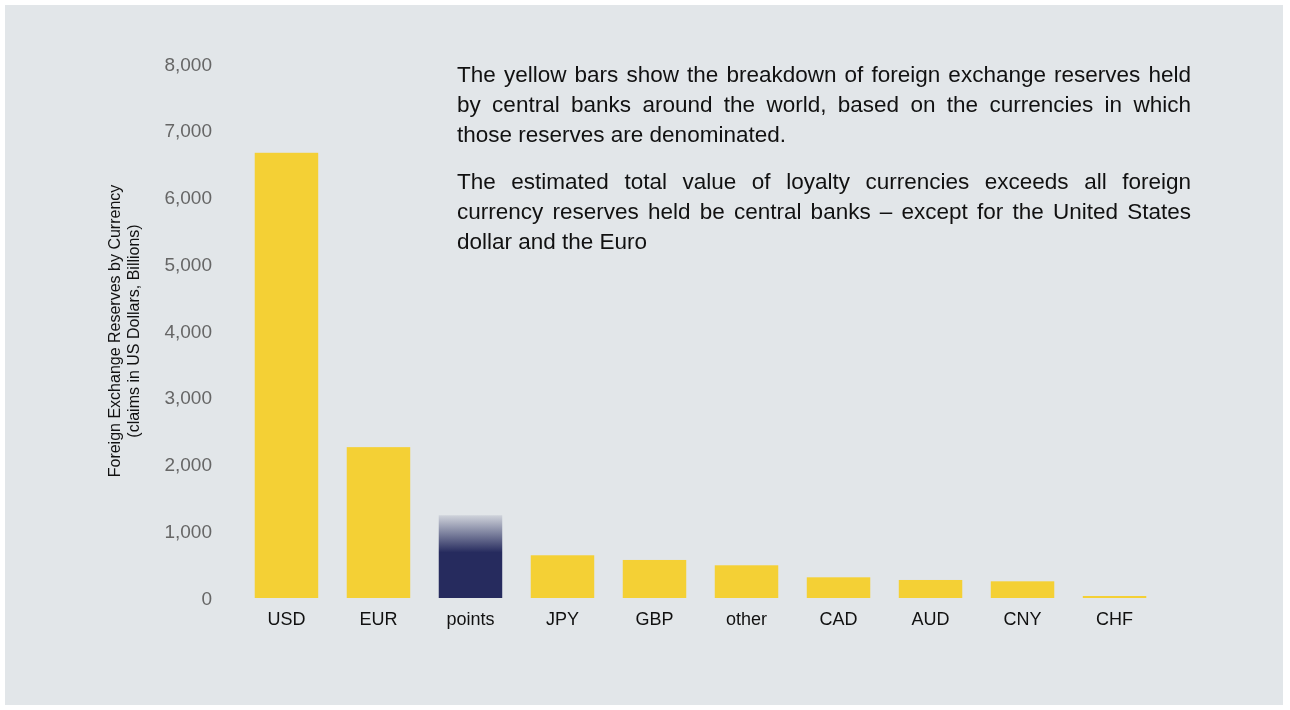 This screenshot has height=710, width=1290. What do you see at coordinates (188, 465) in the screenshot?
I see `y-tick-label: 2,000` at bounding box center [188, 465].